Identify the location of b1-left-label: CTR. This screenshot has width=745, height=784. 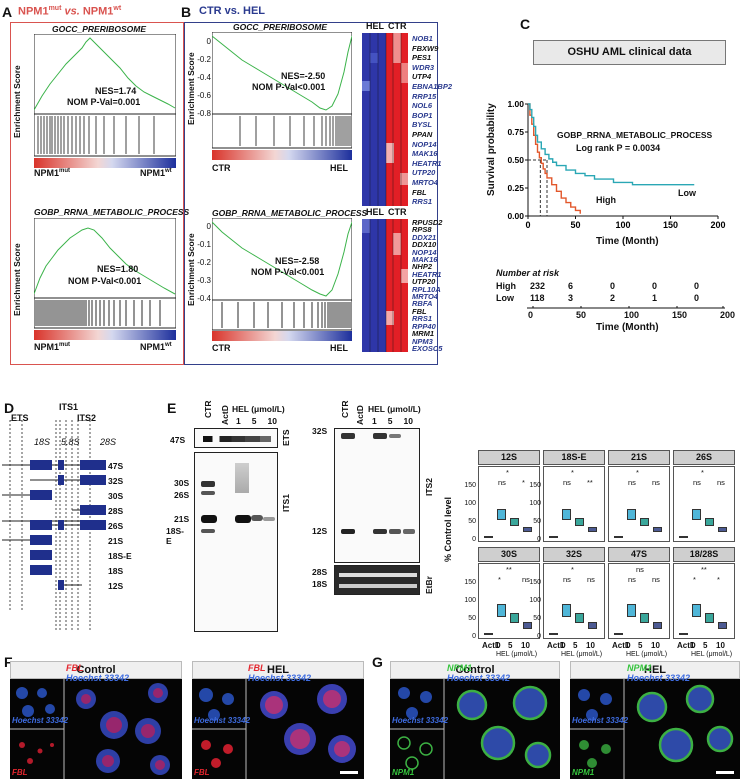
(221, 168).